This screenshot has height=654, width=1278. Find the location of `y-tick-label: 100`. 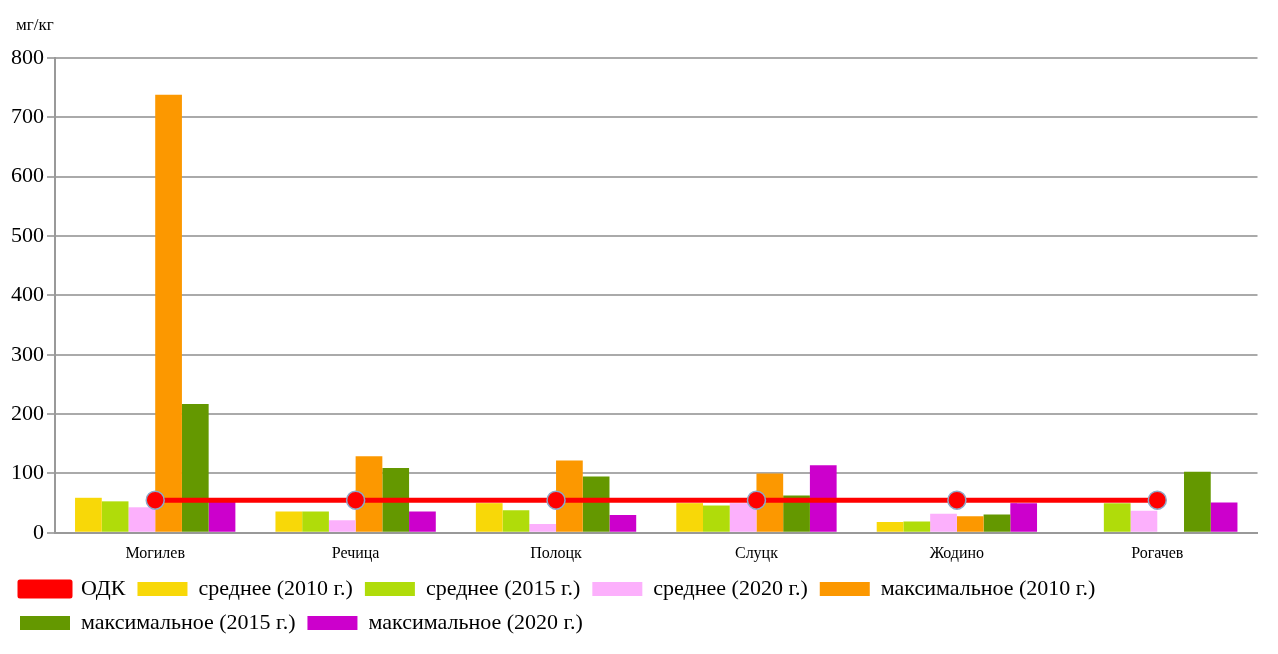

y-tick-label: 100 is located at coordinates (27, 472).